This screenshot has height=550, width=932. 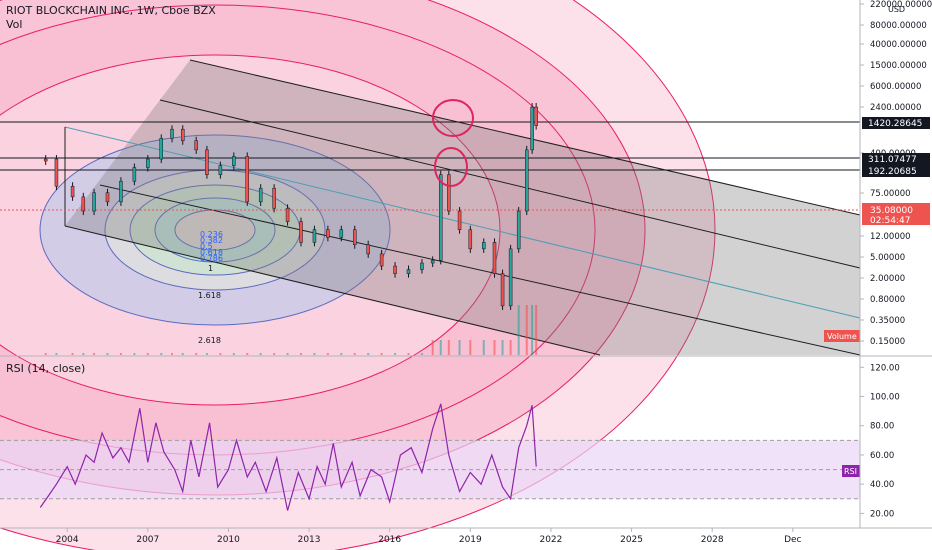 What do you see at coordinates (211, 240) in the screenshot?
I see `fib-level-label: 0.382` at bounding box center [211, 240].